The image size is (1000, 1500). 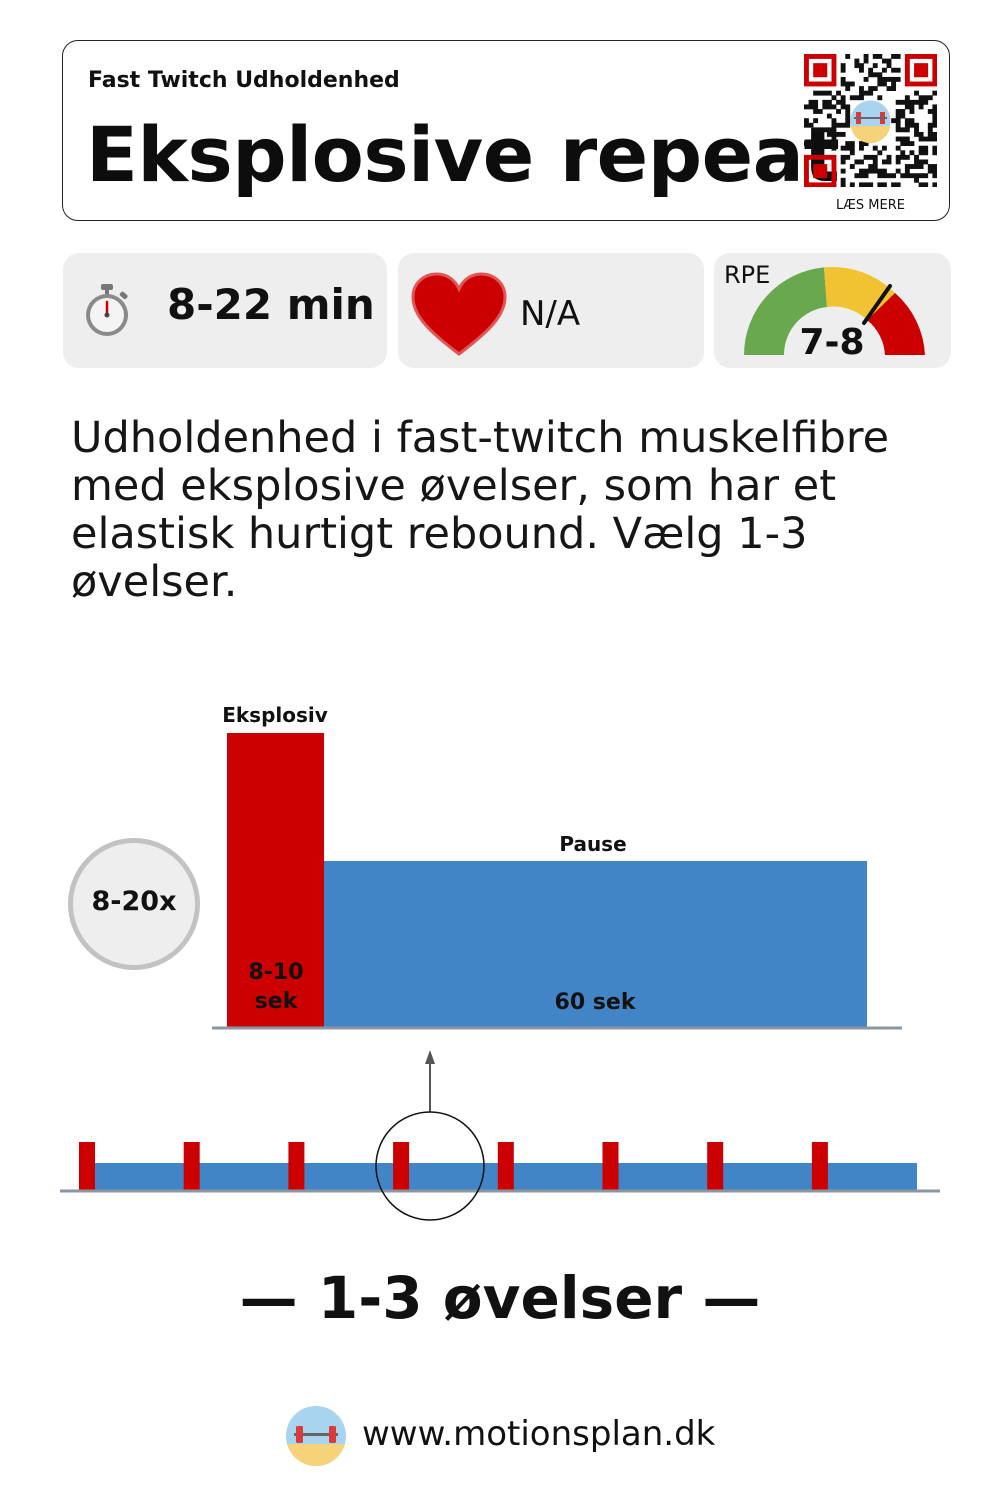 What do you see at coordinates (500, 1298) in the screenshot?
I see `exercises-count: — 1-3 øvelser —` at bounding box center [500, 1298].